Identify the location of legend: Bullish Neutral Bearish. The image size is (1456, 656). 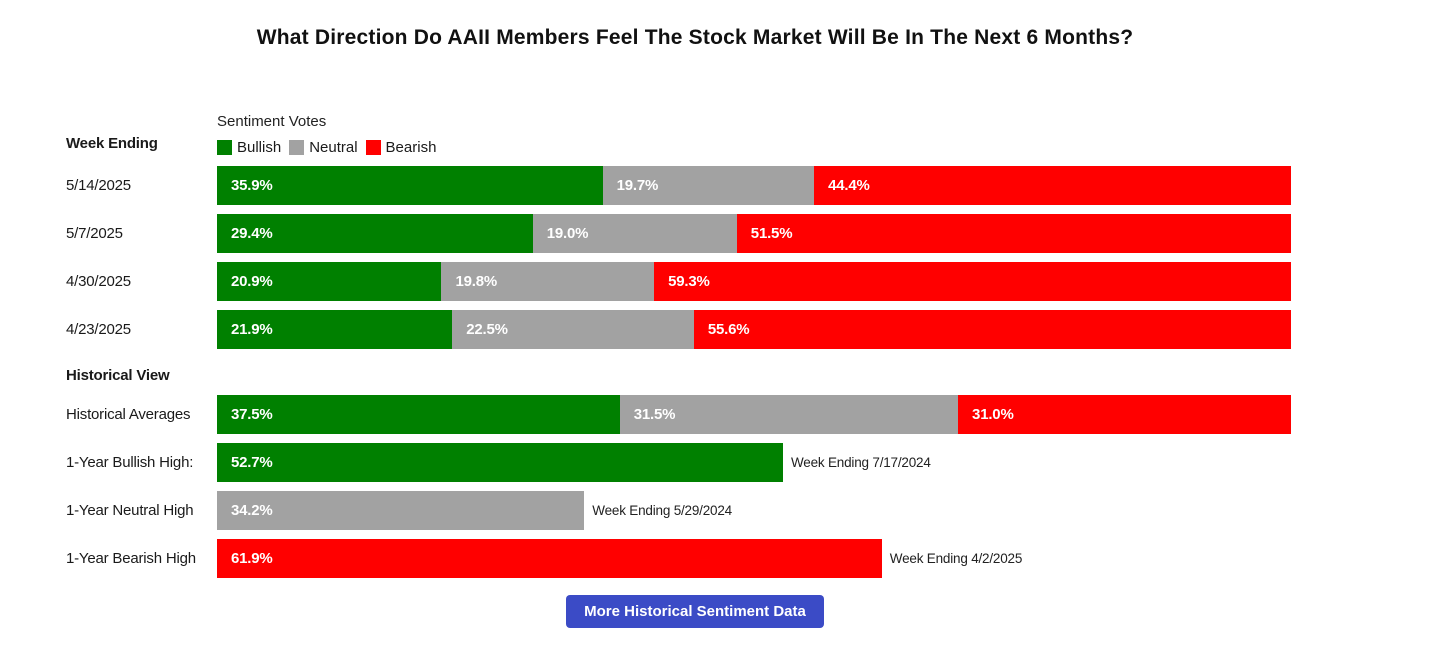
(330, 147).